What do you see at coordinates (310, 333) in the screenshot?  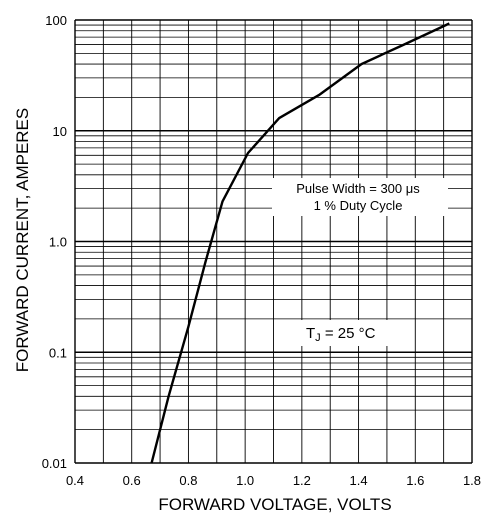 I see `tj-prefix: T` at bounding box center [310, 333].